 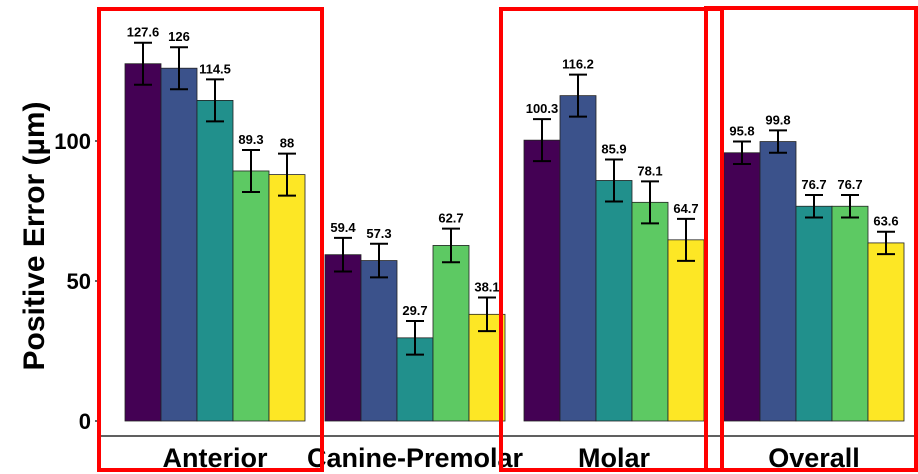 I want to click on data-label: 116.2, so click(x=578, y=64).